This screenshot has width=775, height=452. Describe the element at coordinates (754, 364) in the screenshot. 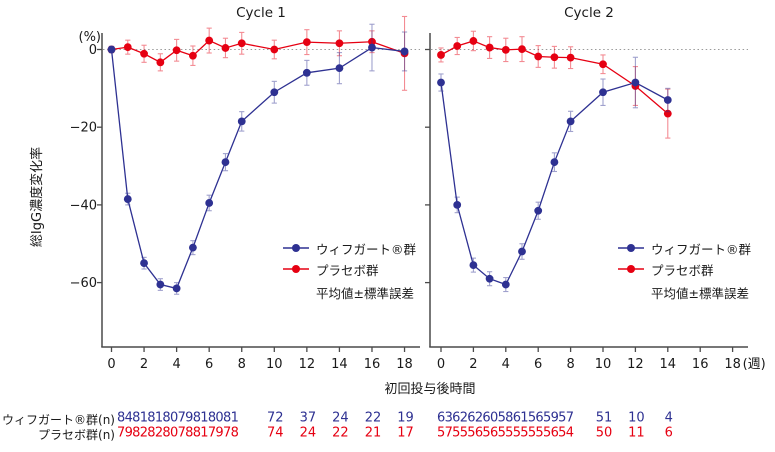

I see `x-axis-unit: (週)` at that location.